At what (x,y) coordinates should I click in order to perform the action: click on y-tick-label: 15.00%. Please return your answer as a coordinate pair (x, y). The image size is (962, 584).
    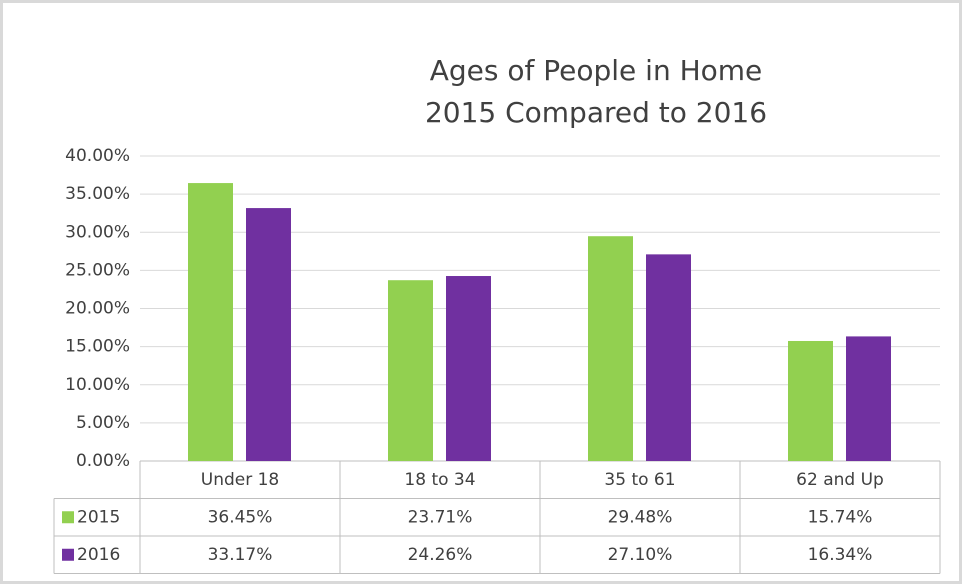
    Looking at the image, I should click on (97, 347).